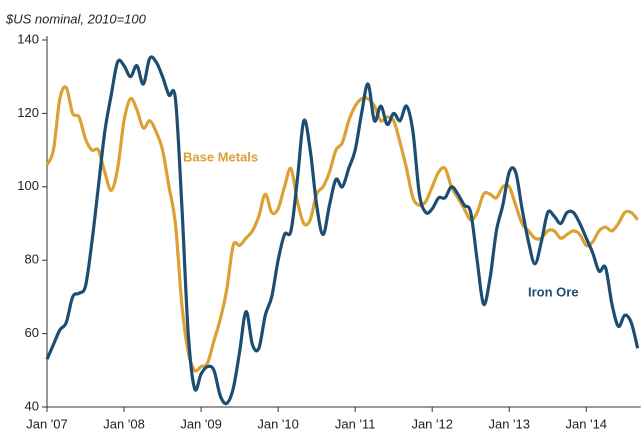 The width and height of the screenshot is (643, 433). Describe the element at coordinates (432, 423) in the screenshot. I see `x-tick-label: Jan '12` at that location.